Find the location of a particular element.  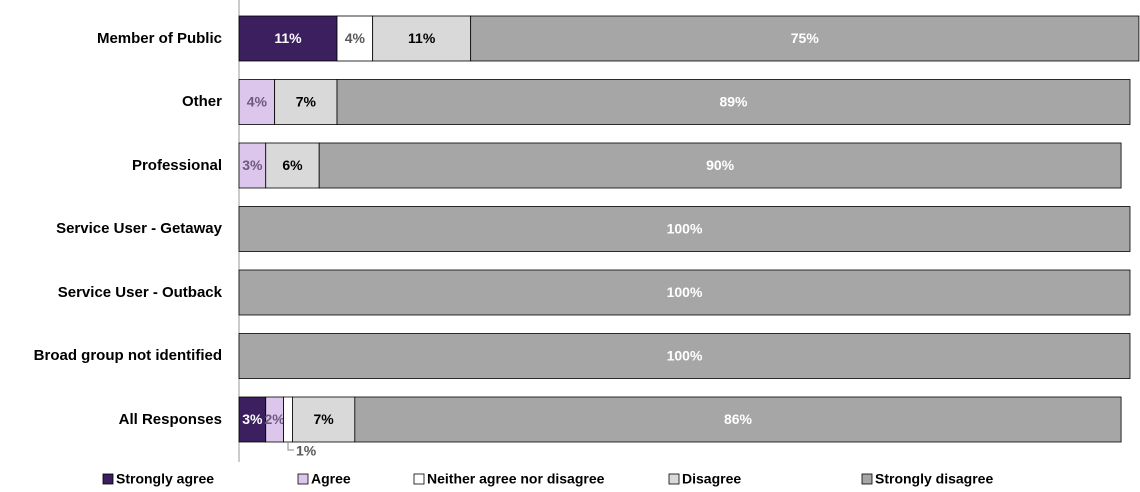

legend-label: Agree is located at coordinates (331, 479).